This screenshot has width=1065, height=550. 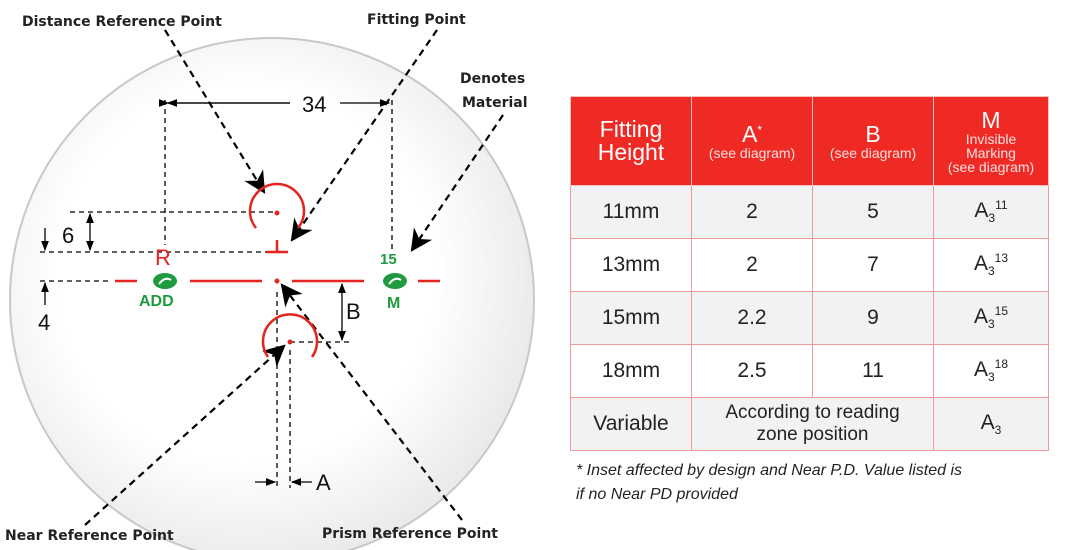 What do you see at coordinates (156, 301) in the screenshot?
I see `add-mark: ADD` at bounding box center [156, 301].